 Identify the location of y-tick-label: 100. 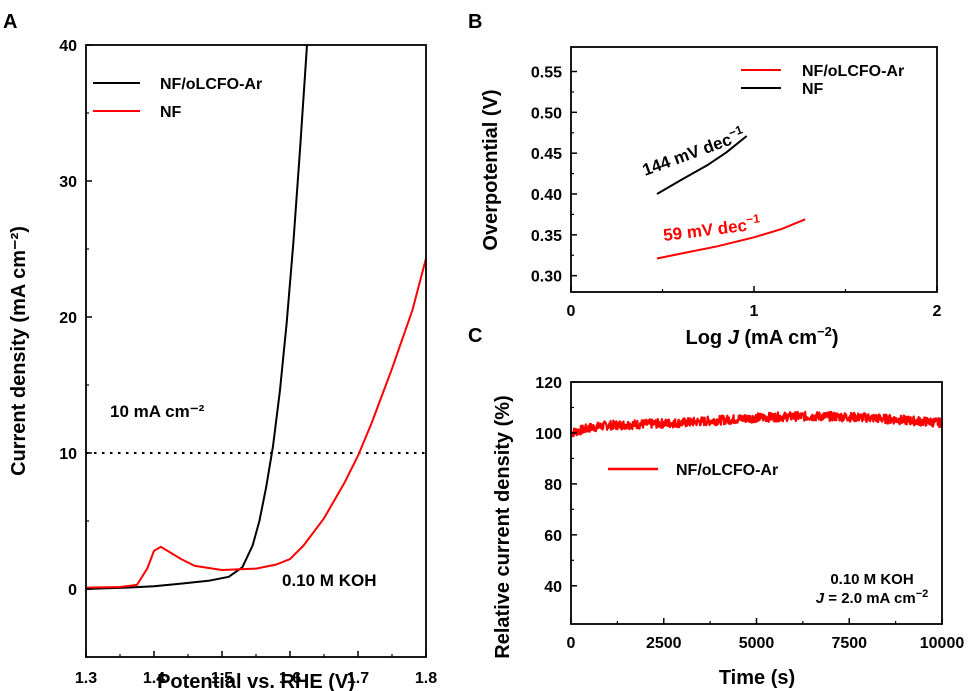
(548, 434).